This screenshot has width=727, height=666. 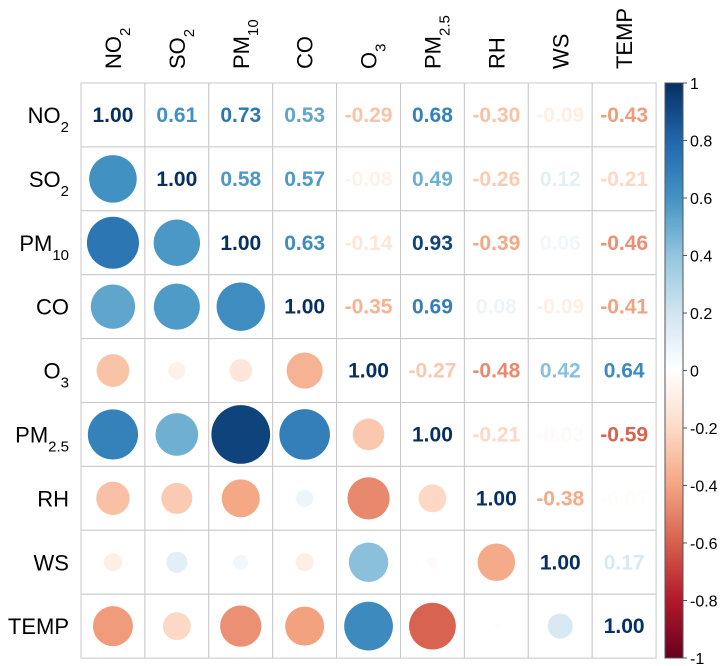 What do you see at coordinates (42, 438) in the screenshot?
I see `row-label-PM2.5: PM2.5` at bounding box center [42, 438].